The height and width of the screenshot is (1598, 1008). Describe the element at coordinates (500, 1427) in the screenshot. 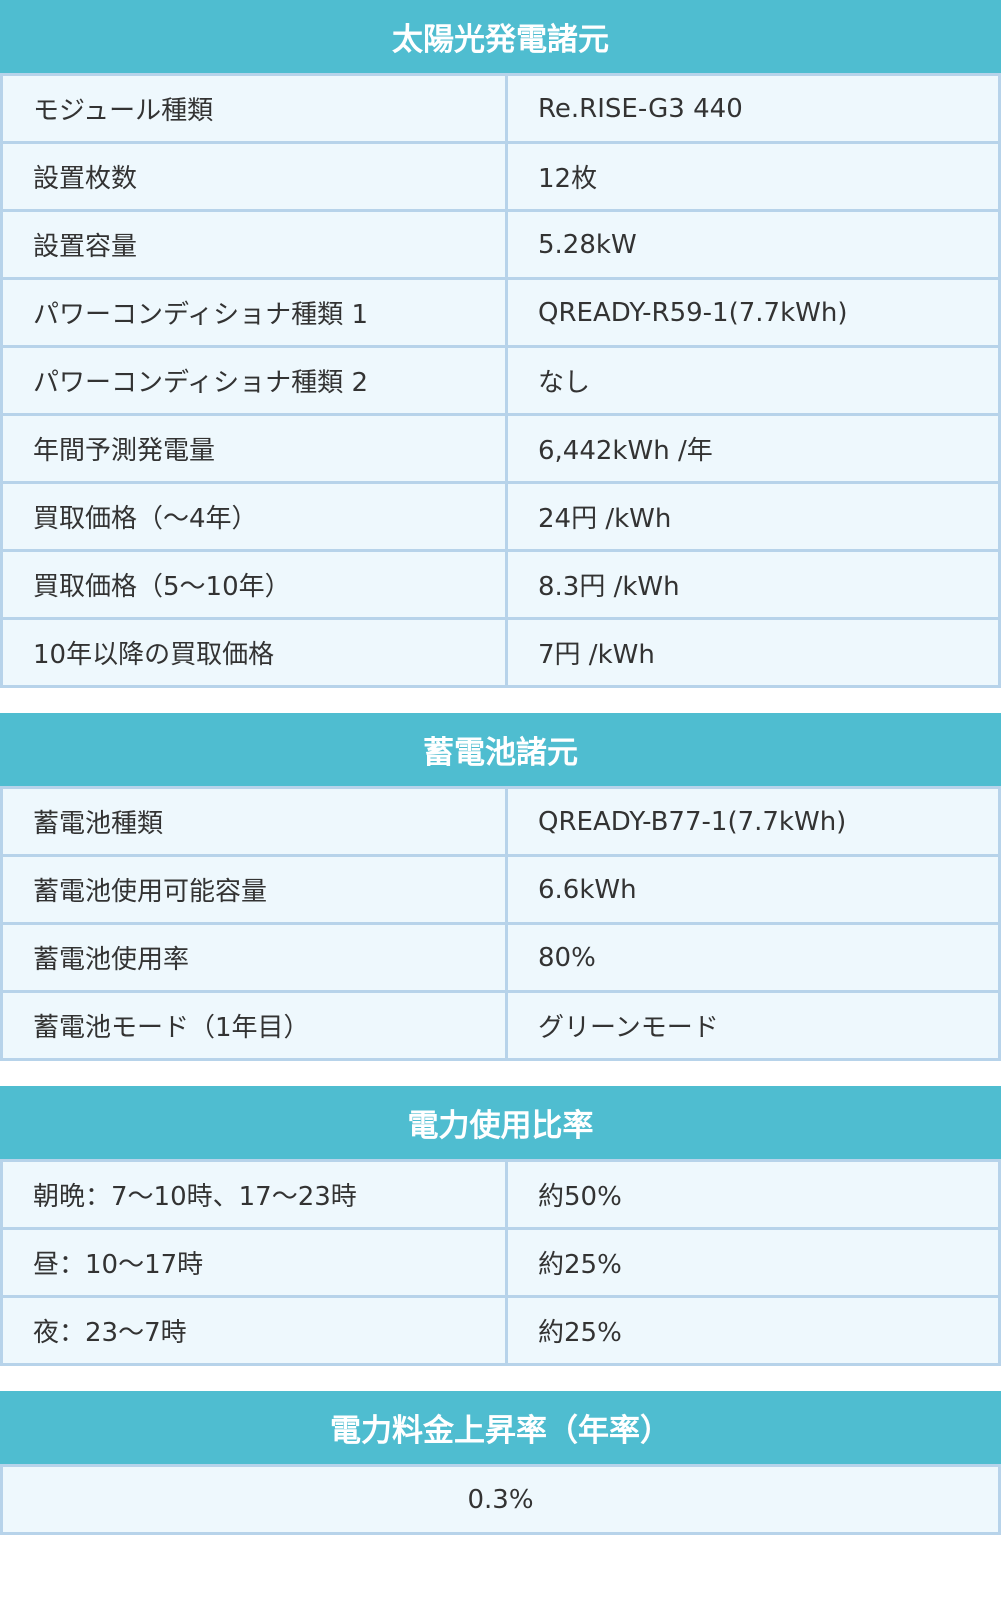

I see `section-title: 電力料金上昇率（年率）` at that location.